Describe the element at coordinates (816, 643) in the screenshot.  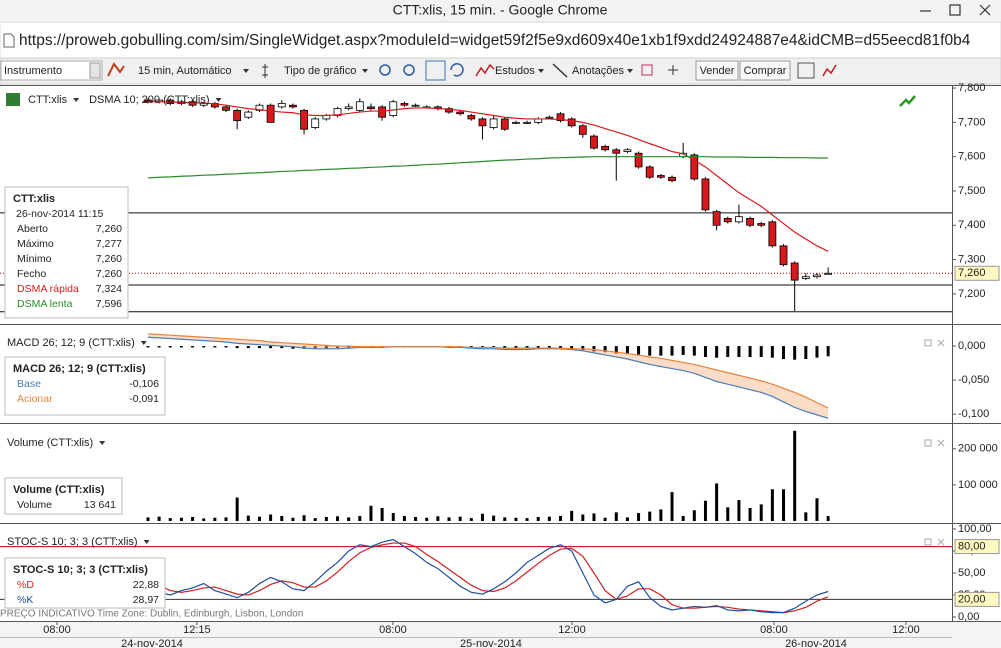
I see `date-label: 26-nov-2014` at that location.